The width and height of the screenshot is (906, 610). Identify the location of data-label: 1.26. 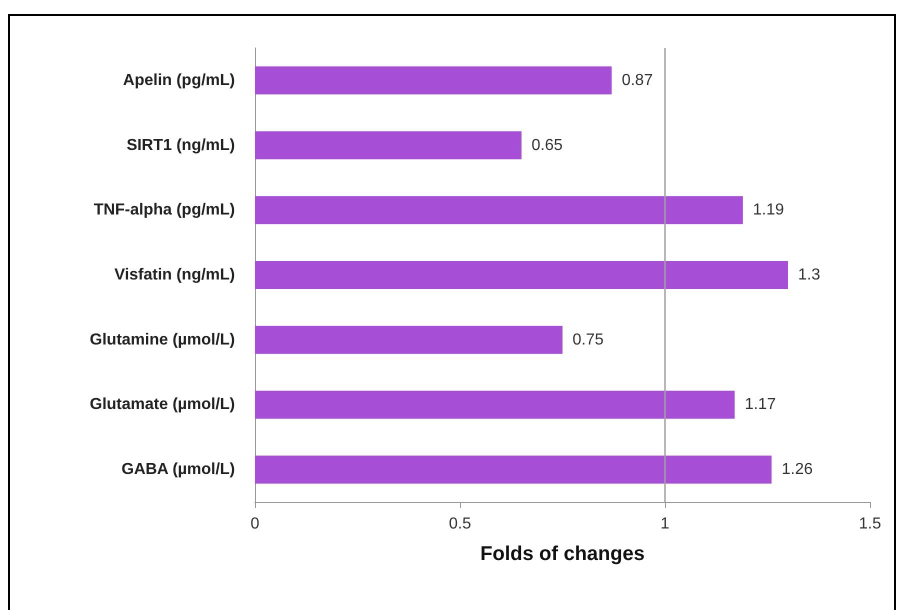
(797, 469).